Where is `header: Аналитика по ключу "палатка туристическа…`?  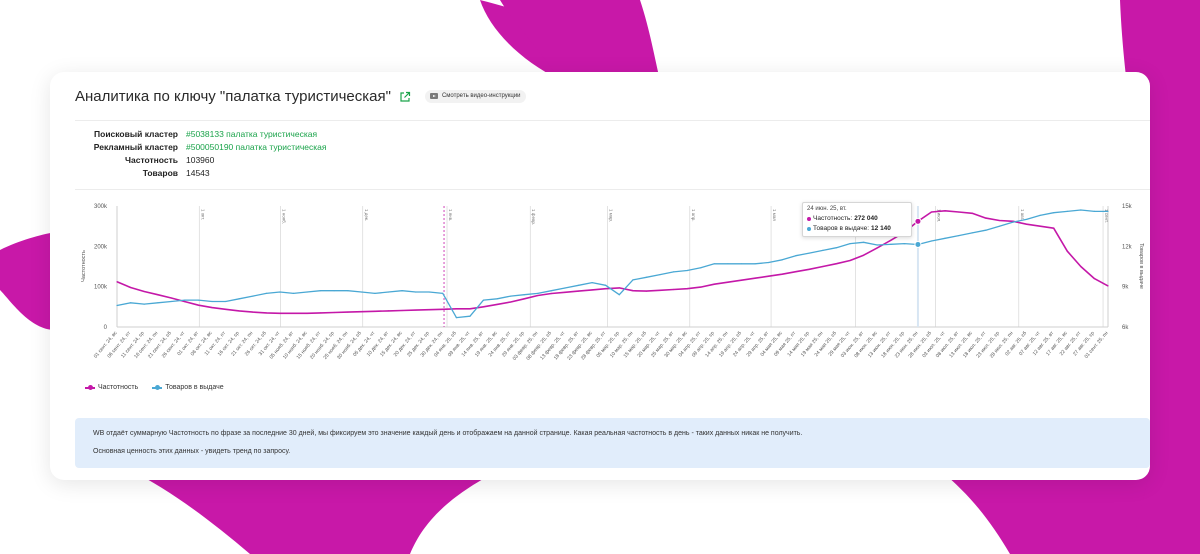
header: Аналитика по ключу "палатка туристическа… is located at coordinates (300, 96).